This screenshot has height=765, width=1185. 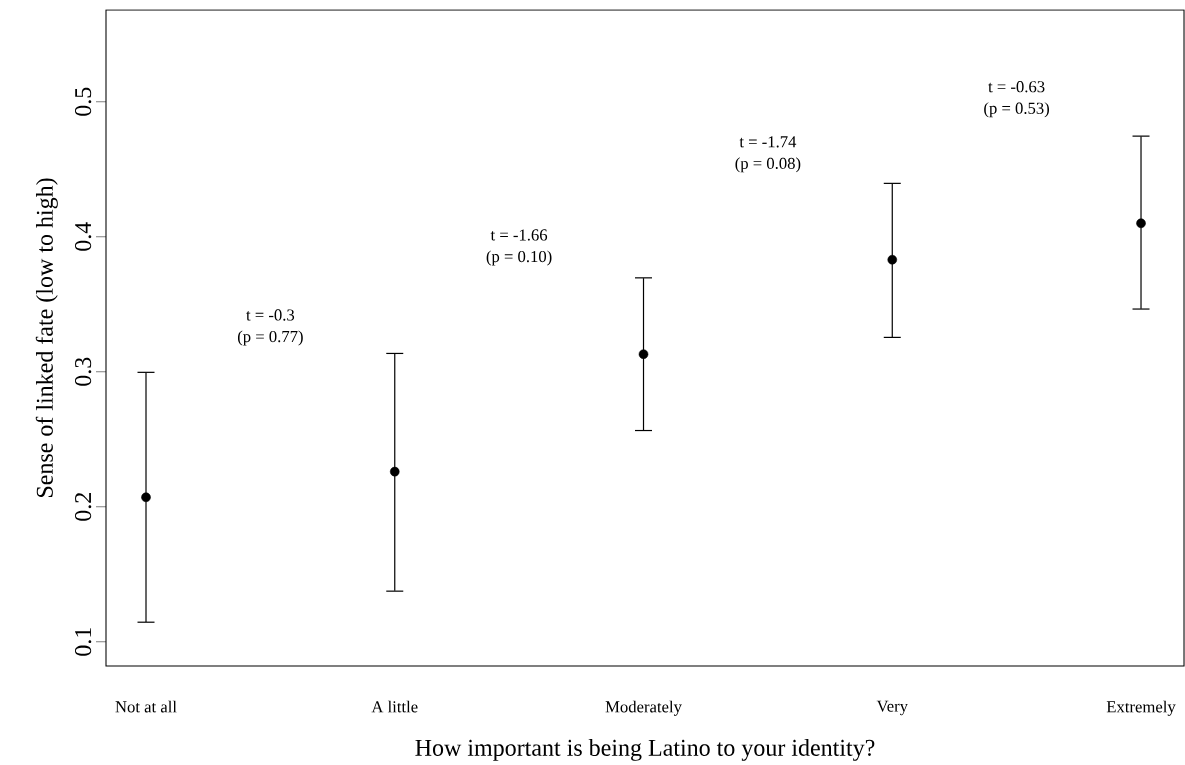 I want to click on y-tick-label: 0.3, so click(x=83, y=371).